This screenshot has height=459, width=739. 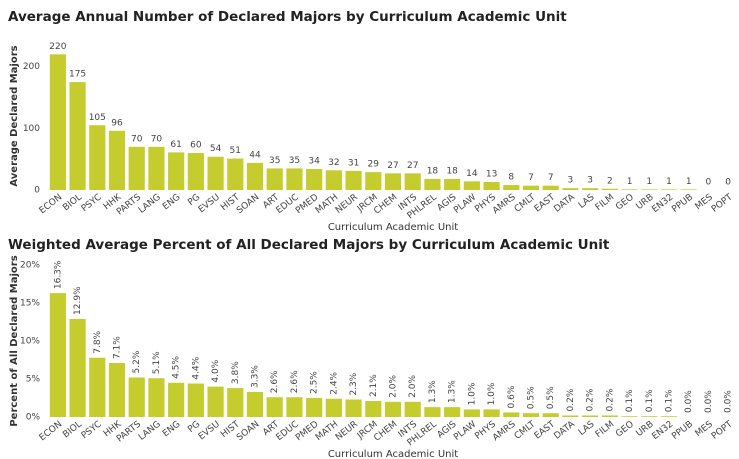 I want to click on x-tick-label: CMLT, so click(x=525, y=203).